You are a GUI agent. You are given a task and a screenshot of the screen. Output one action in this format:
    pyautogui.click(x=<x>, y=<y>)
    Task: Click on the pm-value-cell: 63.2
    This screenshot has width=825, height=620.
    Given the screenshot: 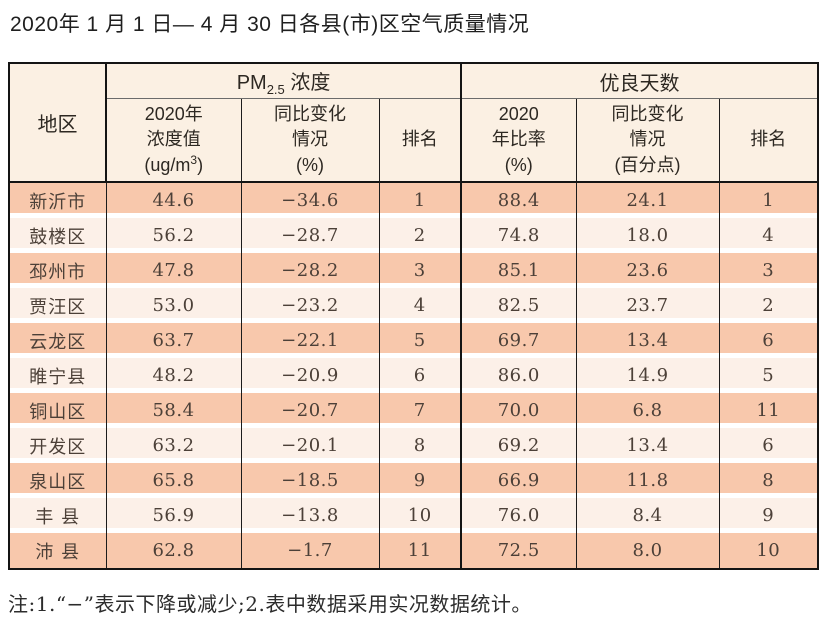 What is the action you would take?
    pyautogui.click(x=173, y=445)
    